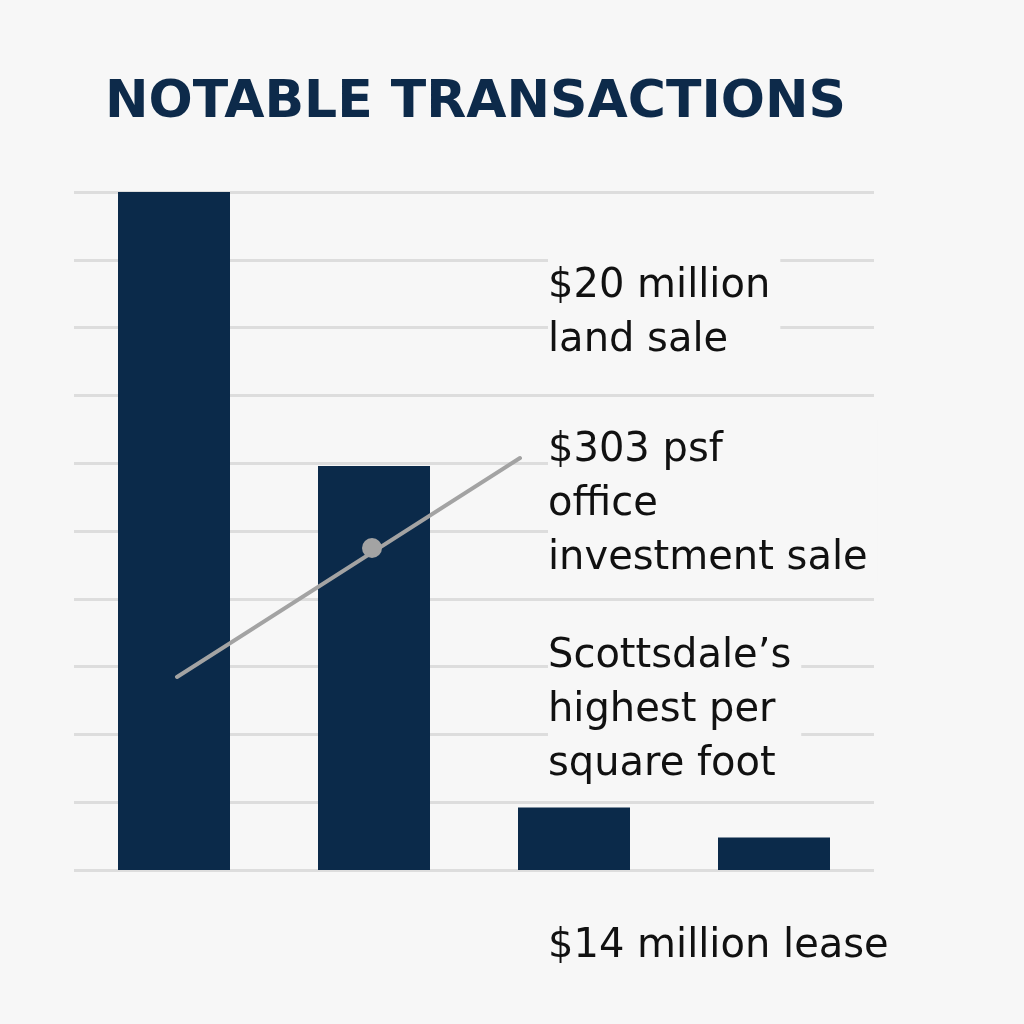 The height and width of the screenshot is (1024, 1024). I want to click on text: $14 million lease, so click(718, 943).